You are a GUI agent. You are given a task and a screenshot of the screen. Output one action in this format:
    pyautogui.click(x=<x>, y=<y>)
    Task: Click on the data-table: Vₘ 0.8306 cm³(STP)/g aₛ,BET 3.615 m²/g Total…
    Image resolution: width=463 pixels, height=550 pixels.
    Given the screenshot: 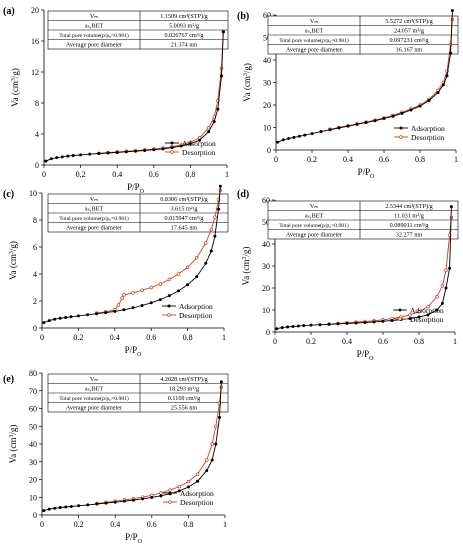 What is the action you would take?
    pyautogui.click(x=138, y=213)
    